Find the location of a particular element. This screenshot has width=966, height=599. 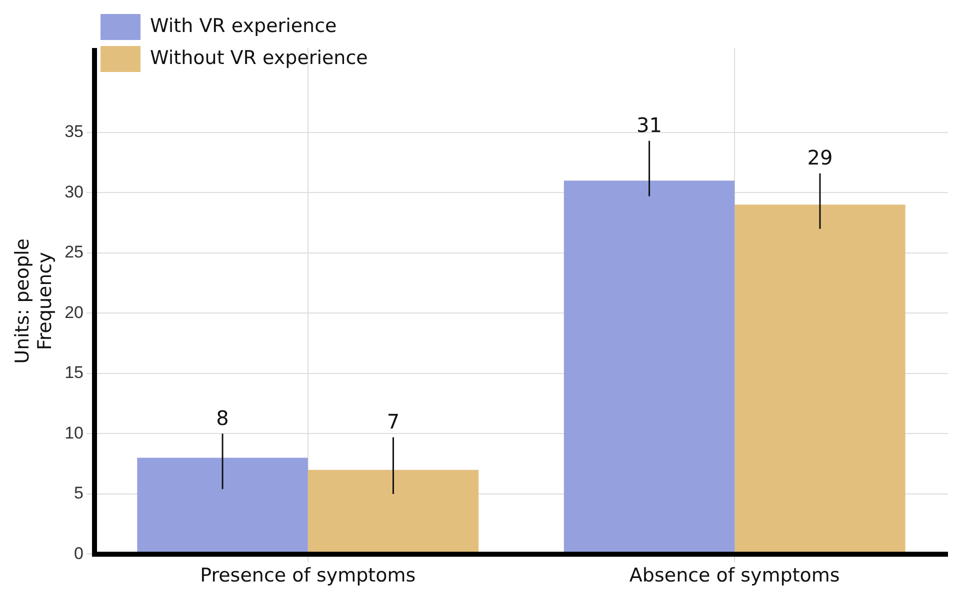

y-axis-title: Units: people Frequency is located at coordinates (33, 301).